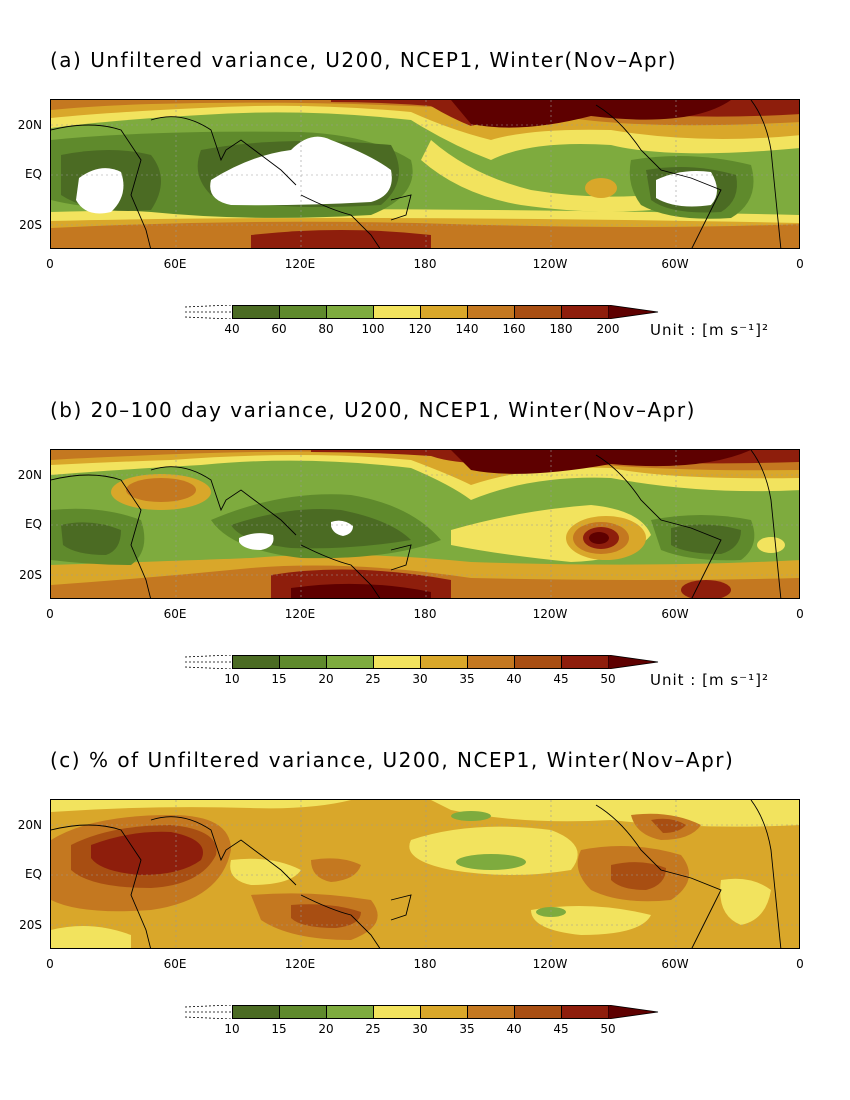 This screenshot has height=1100, width=850. What do you see at coordinates (485, 670) in the screenshot?
I see `panel-b-colorbar: 10 15 20 25 30 35 40 45 50` at bounding box center [485, 670].